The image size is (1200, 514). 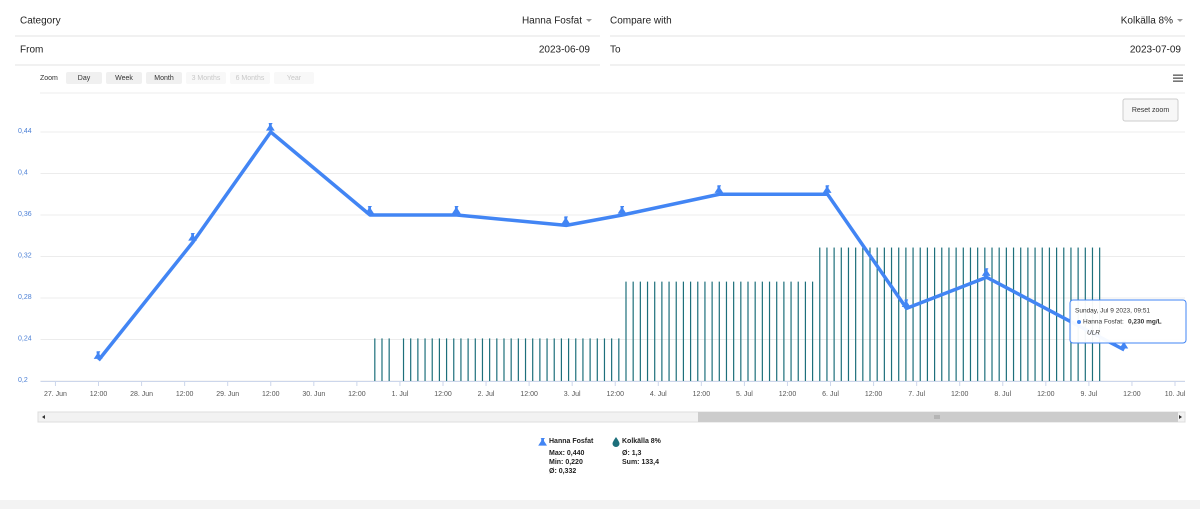 What do you see at coordinates (1178, 75) in the screenshot?
I see `menu-bar` at bounding box center [1178, 75].